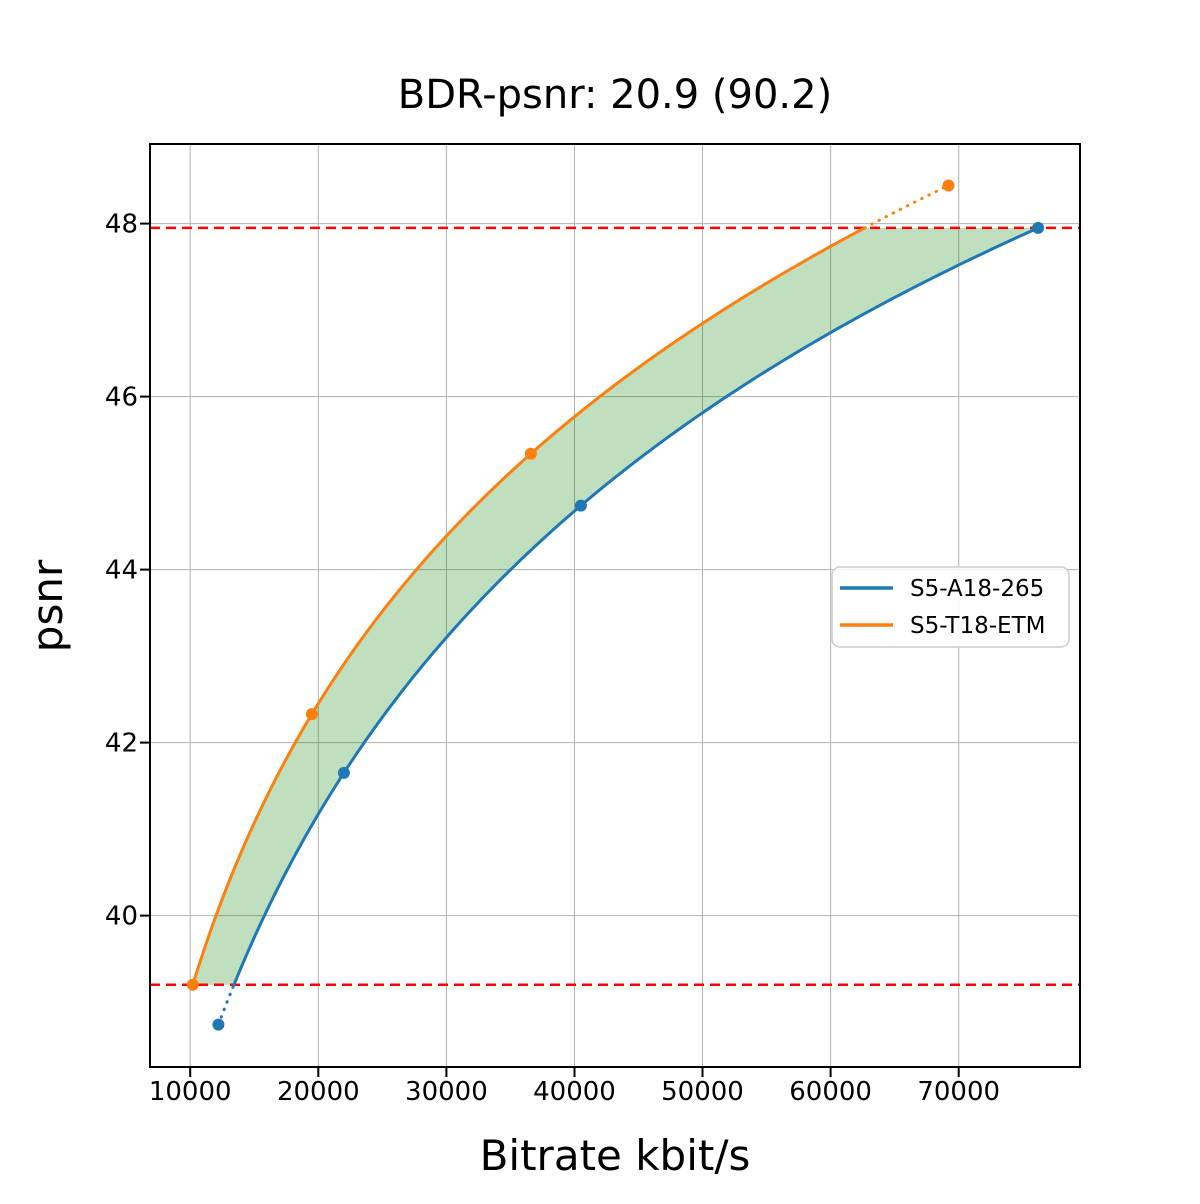  Describe the element at coordinates (190, 1092) in the screenshot. I see `x-tick-label: 10000` at that location.